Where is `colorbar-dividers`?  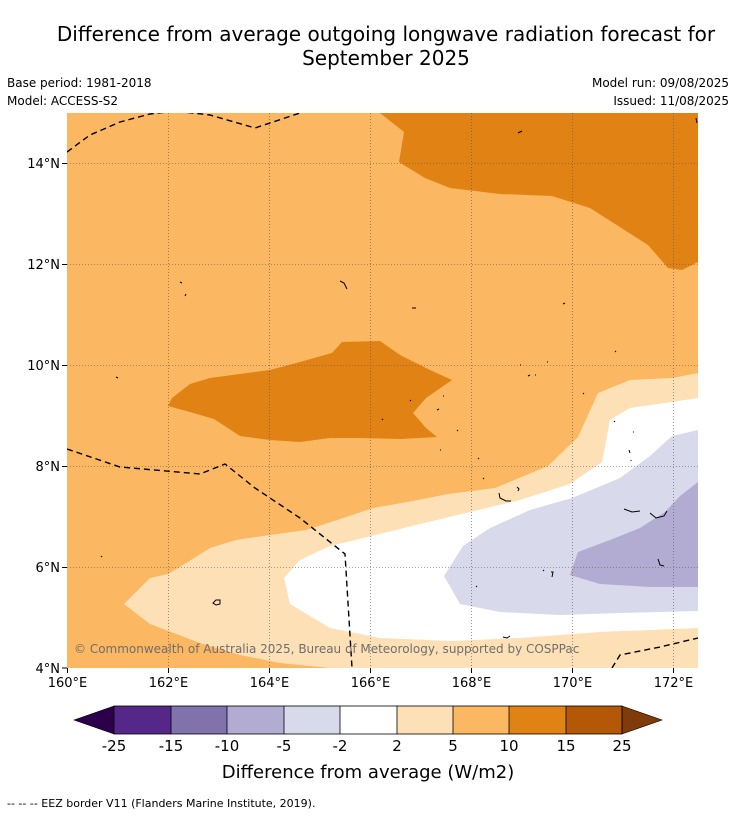 colorbar-dividers is located at coordinates (368, 720).